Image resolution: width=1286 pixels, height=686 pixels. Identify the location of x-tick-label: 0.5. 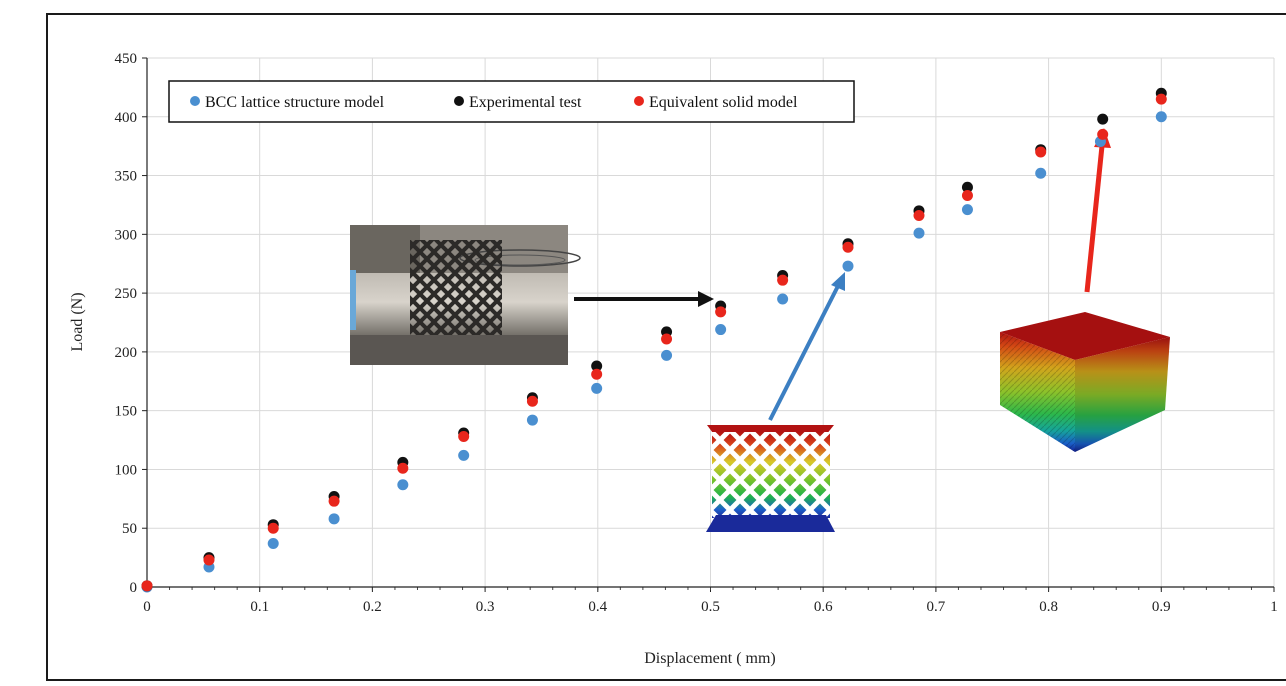
(710, 607).